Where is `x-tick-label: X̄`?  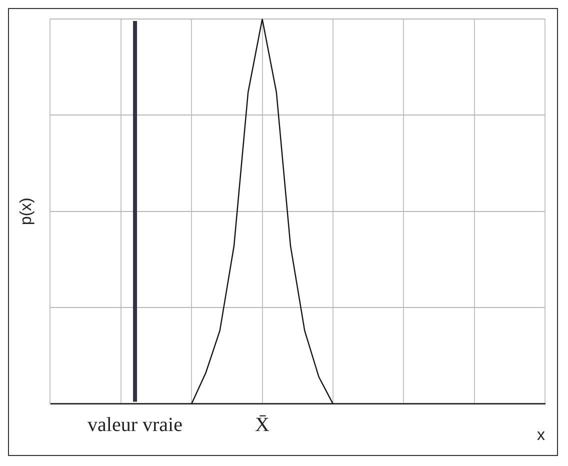
x-tick-label: X̄ is located at coordinates (262, 425).